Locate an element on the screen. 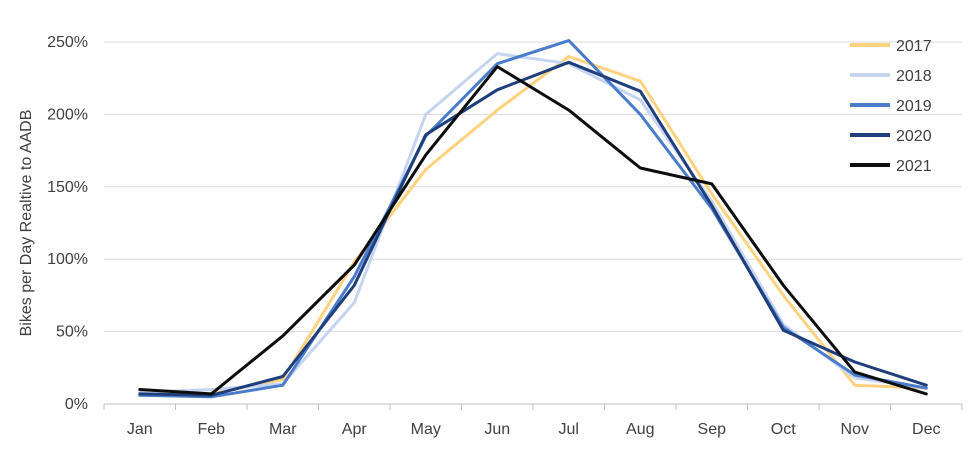  x-tick-label: Oct is located at coordinates (783, 429).